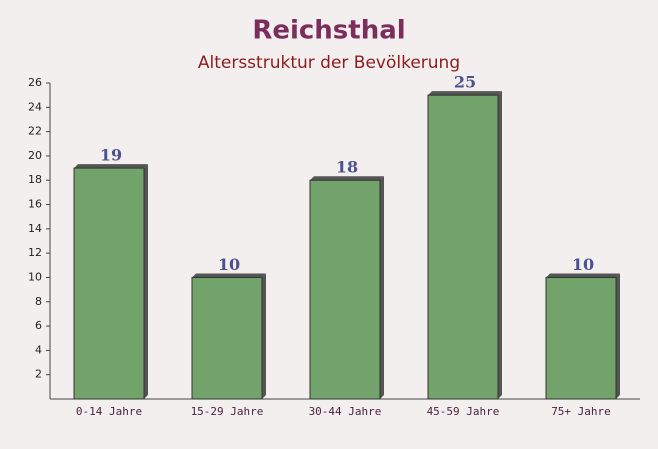  Describe the element at coordinates (38, 325) in the screenshot. I see `y-tick-label: 6` at that location.